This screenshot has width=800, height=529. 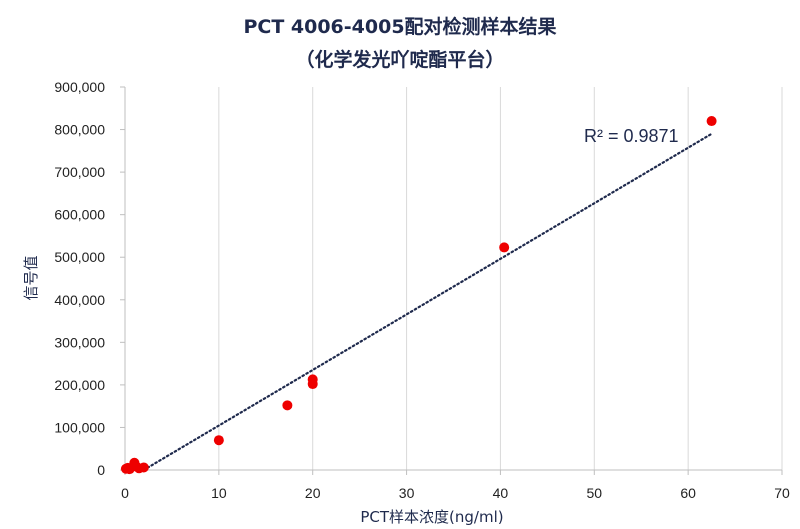 What do you see at coordinates (594, 493) in the screenshot?
I see `x-tick-label: 50` at bounding box center [594, 493].